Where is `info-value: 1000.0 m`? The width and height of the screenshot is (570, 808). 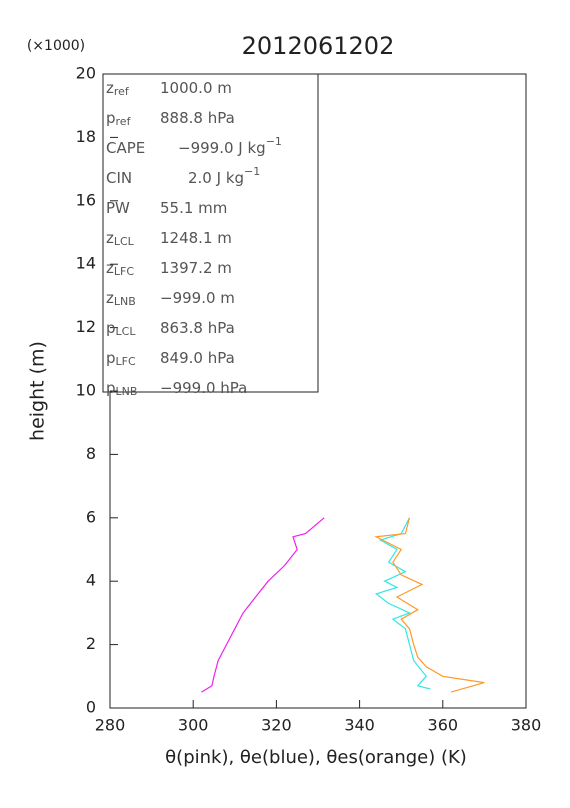 info-value: 1000.0 m is located at coordinates (196, 88).